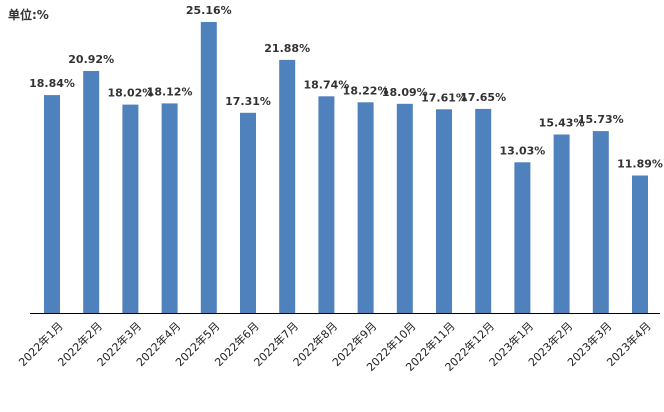 This screenshot has width=664, height=412. I want to click on data-label-8: 18.74%, so click(326, 84).